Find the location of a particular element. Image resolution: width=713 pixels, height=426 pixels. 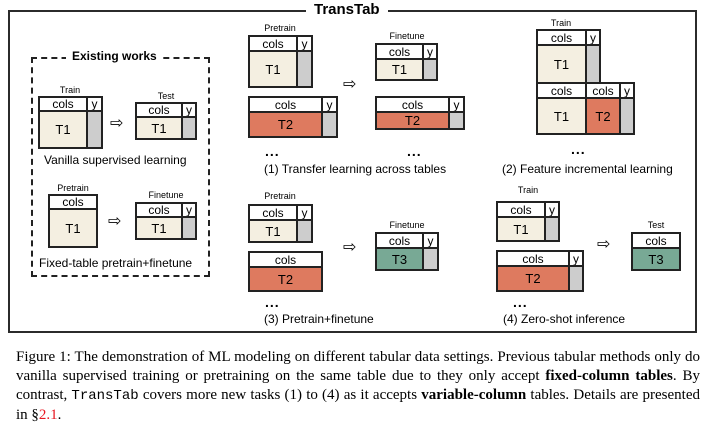

panel-1-caption: (1) Transfer learning across tables is located at coordinates (355, 169).